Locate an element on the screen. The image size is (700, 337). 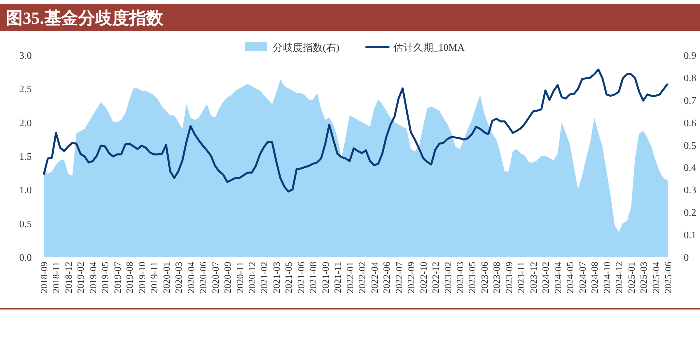
x-tick-label: 2025-03 is located at coordinates (645, 278).